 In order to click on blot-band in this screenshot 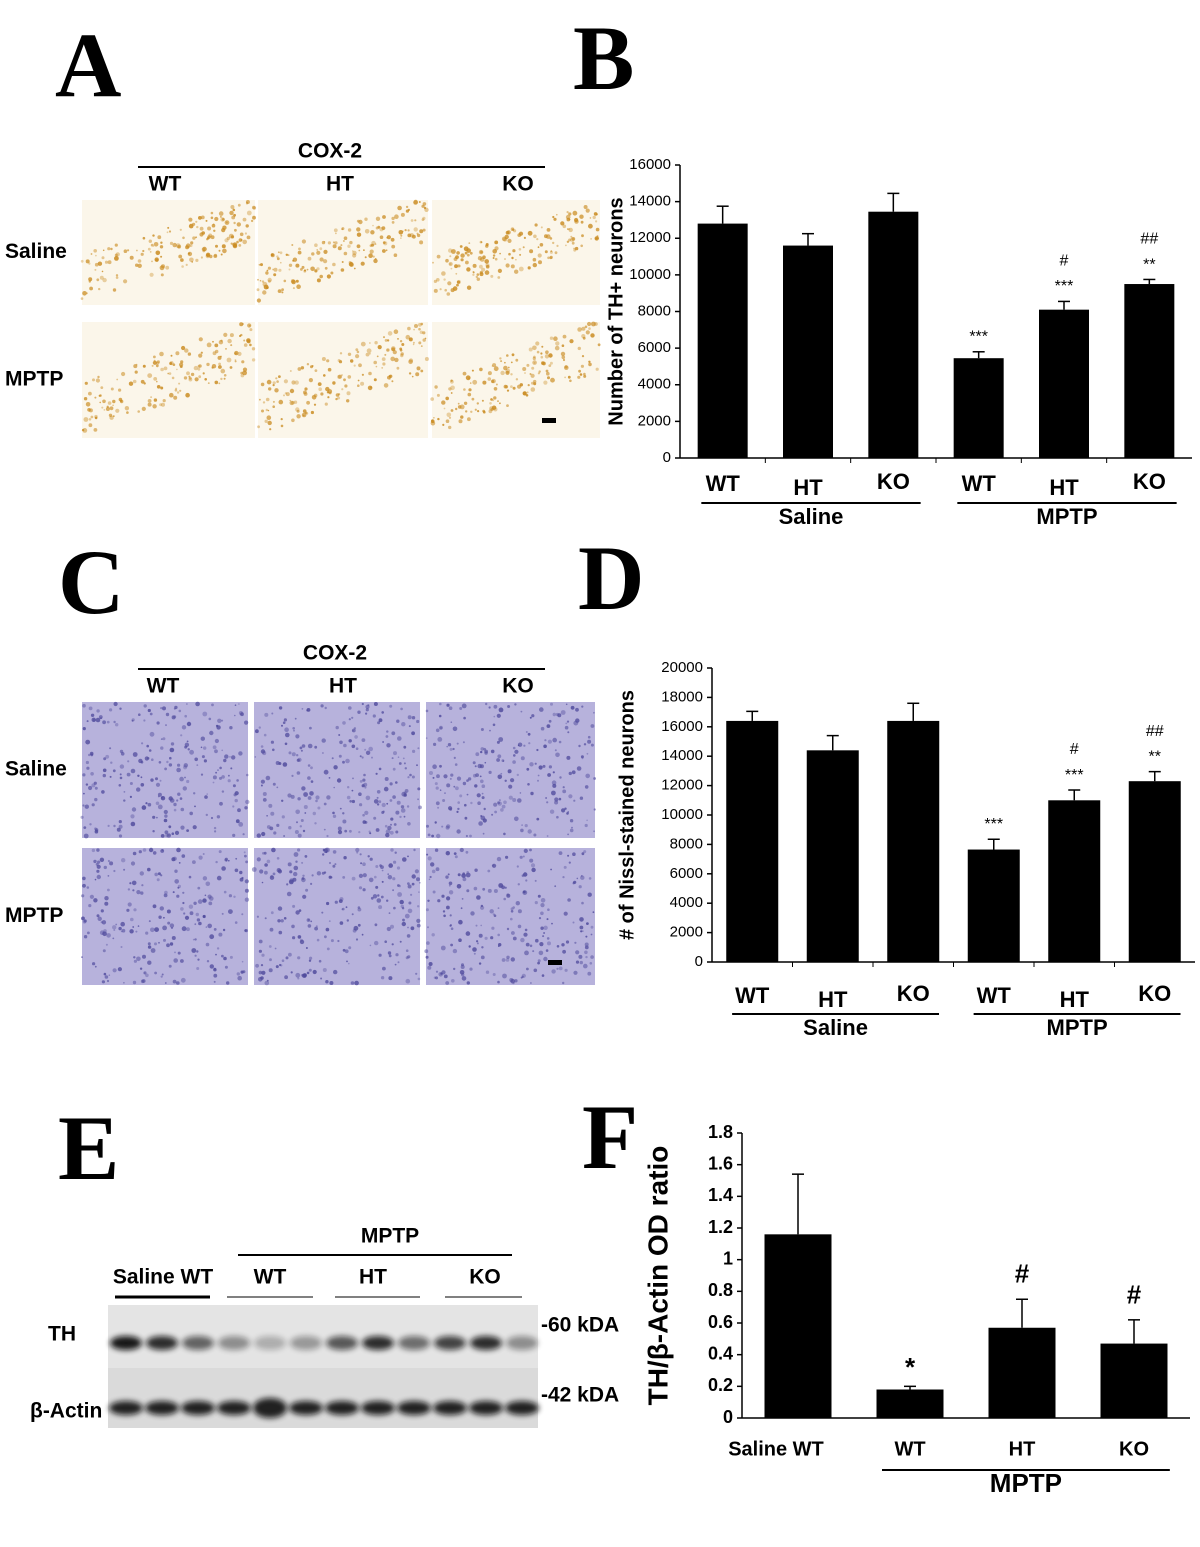, I will do `click(162, 1408)`.